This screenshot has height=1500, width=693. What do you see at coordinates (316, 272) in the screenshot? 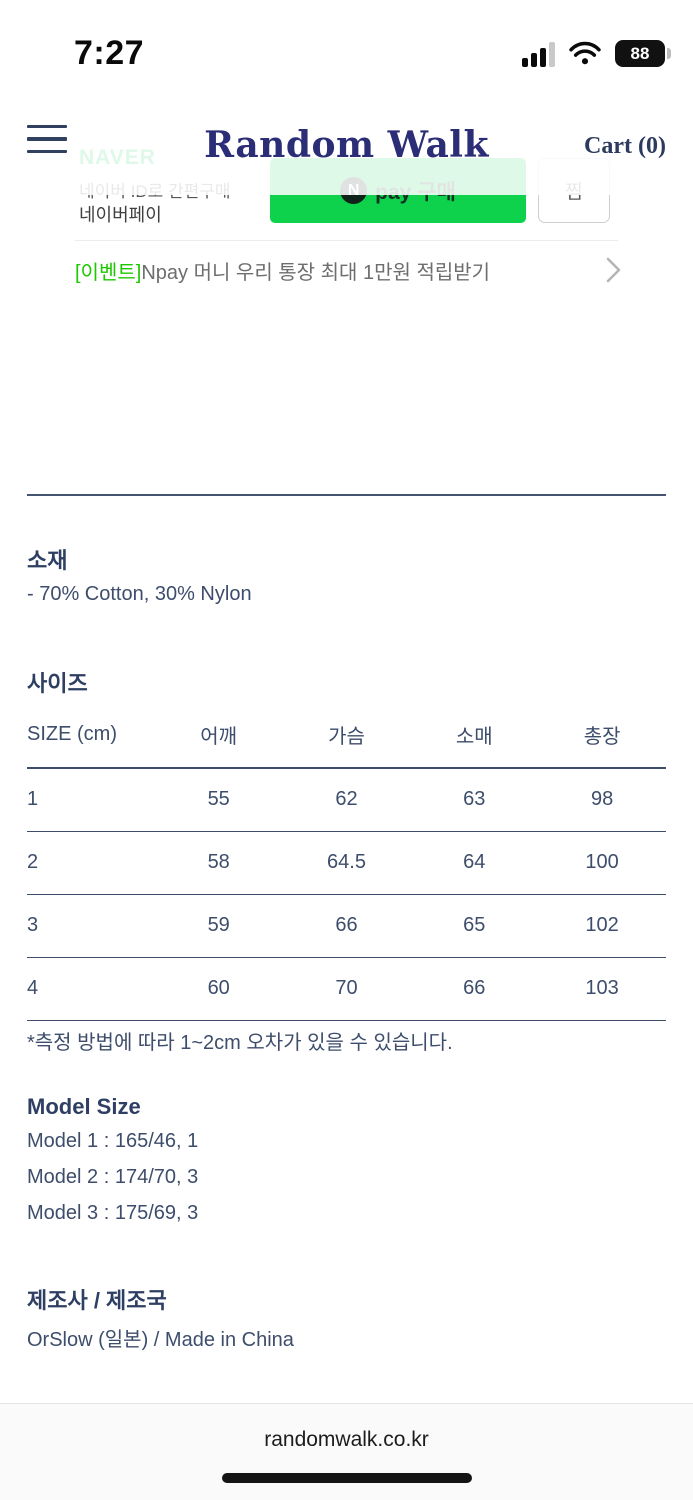
I see `event-text: Npay 머니 우리 통장 최대 1만원 적립받기` at bounding box center [316, 272].